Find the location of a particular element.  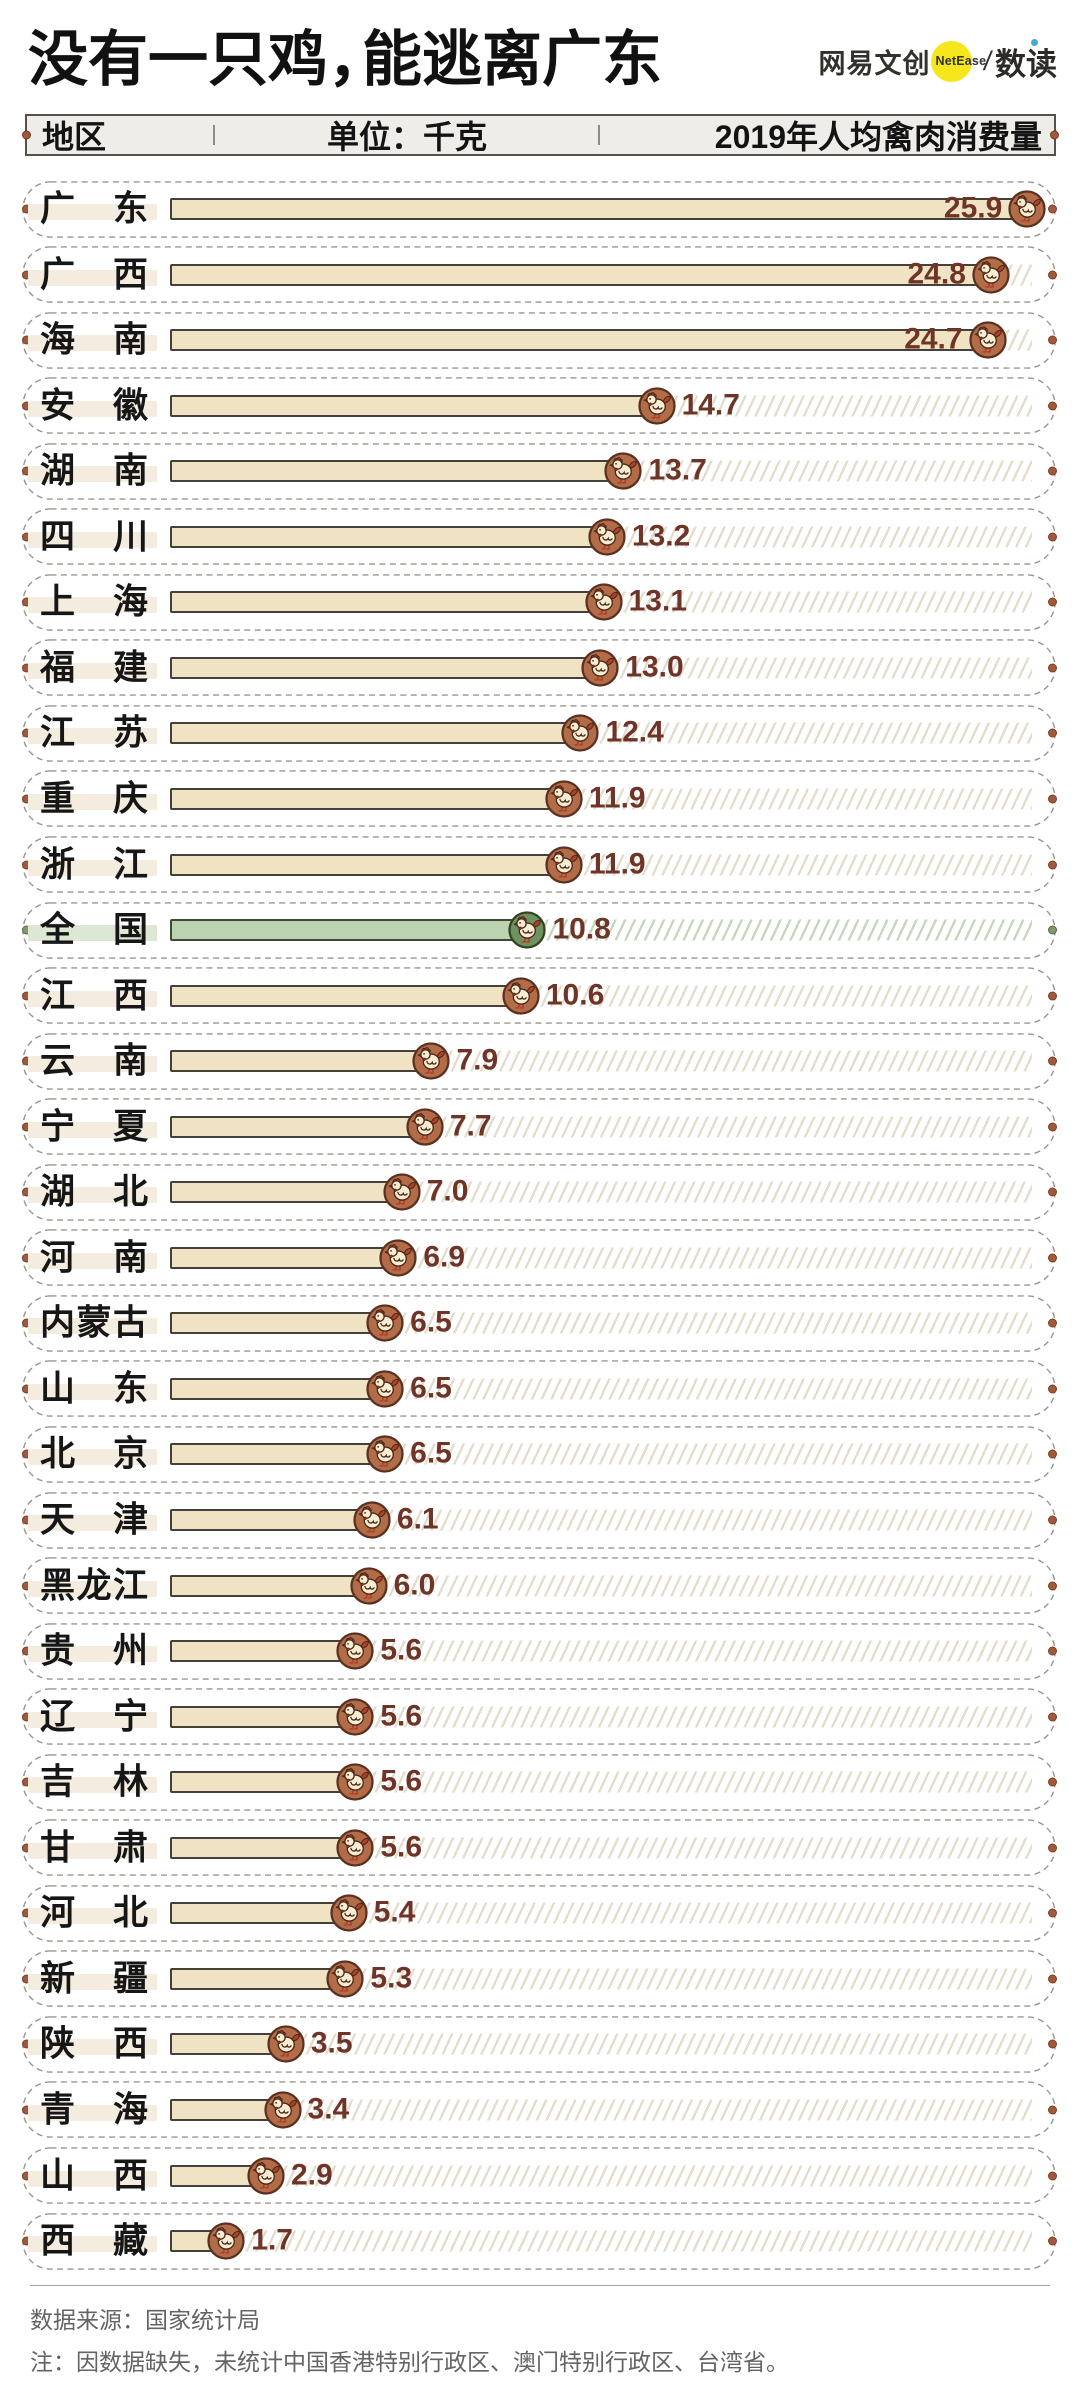

row-value: 13.0 is located at coordinates (654, 667).